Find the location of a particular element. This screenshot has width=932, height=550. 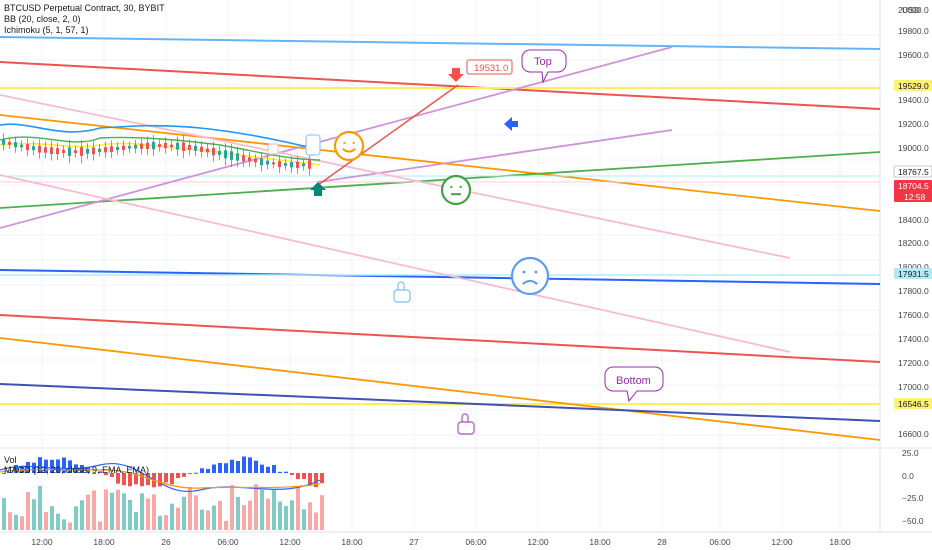

price-tick-label: 20000.0 is located at coordinates (913, 10).